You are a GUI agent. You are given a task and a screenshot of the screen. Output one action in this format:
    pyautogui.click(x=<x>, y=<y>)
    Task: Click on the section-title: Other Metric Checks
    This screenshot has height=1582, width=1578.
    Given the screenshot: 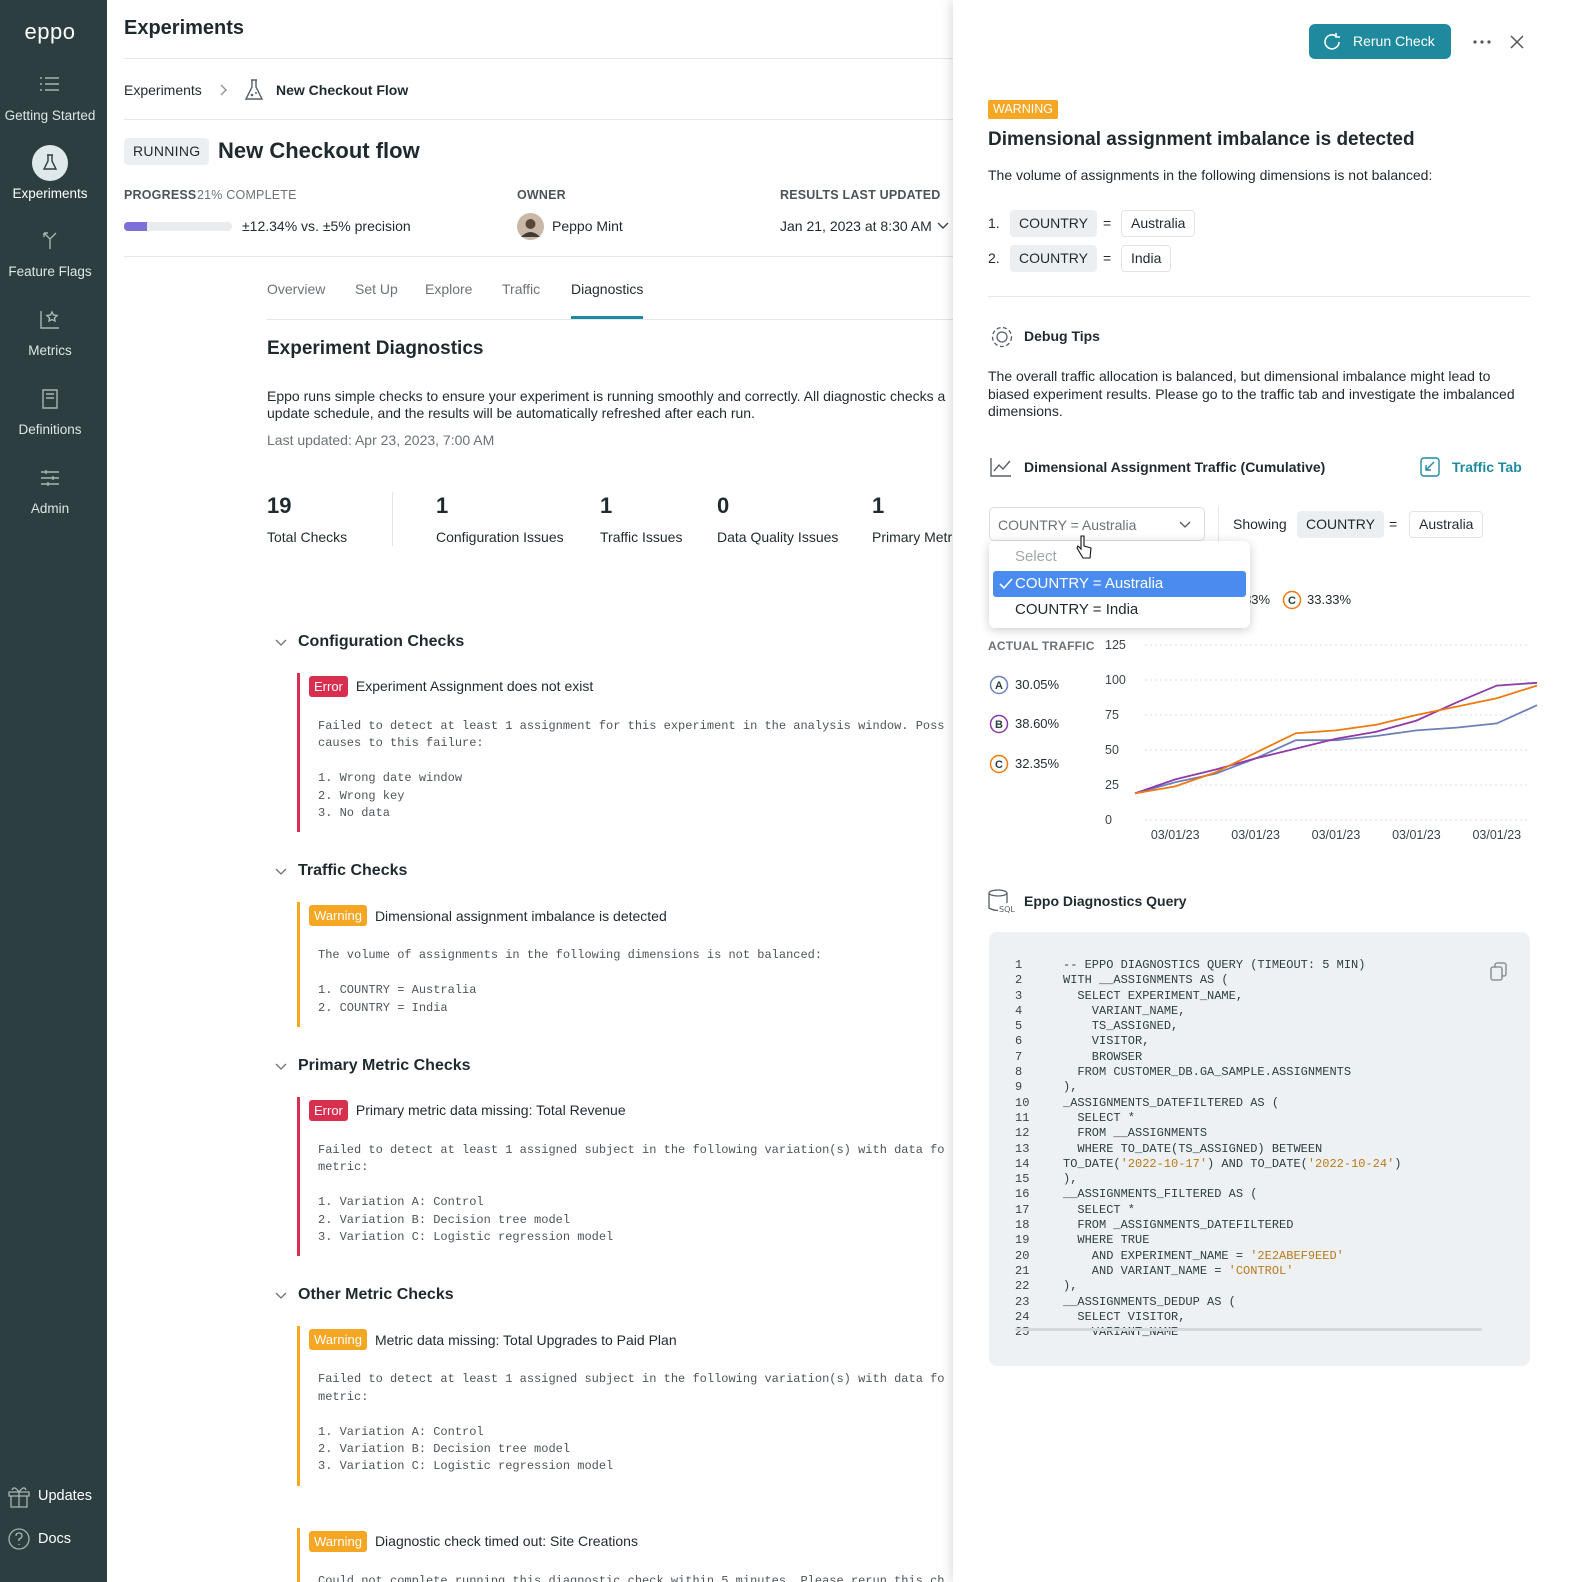 What is the action you would take?
    pyautogui.click(x=611, y=1295)
    